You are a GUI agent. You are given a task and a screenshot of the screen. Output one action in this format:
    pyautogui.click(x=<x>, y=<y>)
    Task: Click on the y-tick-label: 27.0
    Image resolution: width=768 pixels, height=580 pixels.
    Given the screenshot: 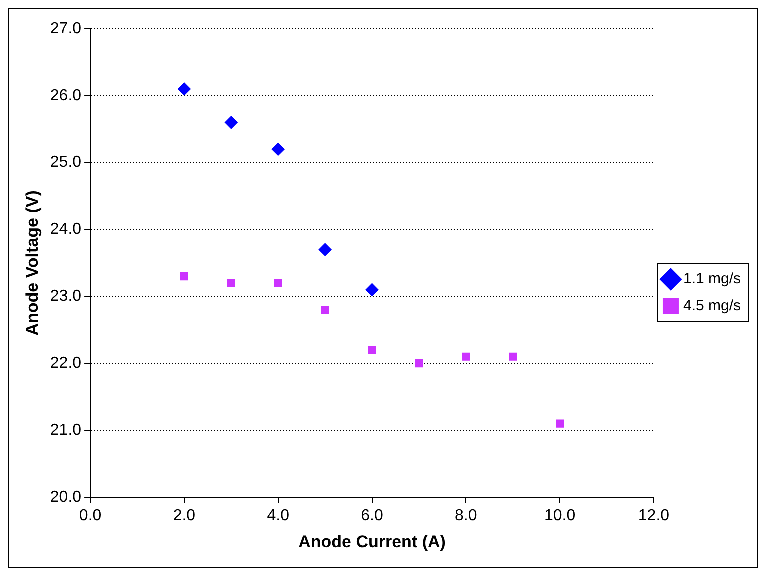 What is the action you would take?
    pyautogui.click(x=66, y=29)
    